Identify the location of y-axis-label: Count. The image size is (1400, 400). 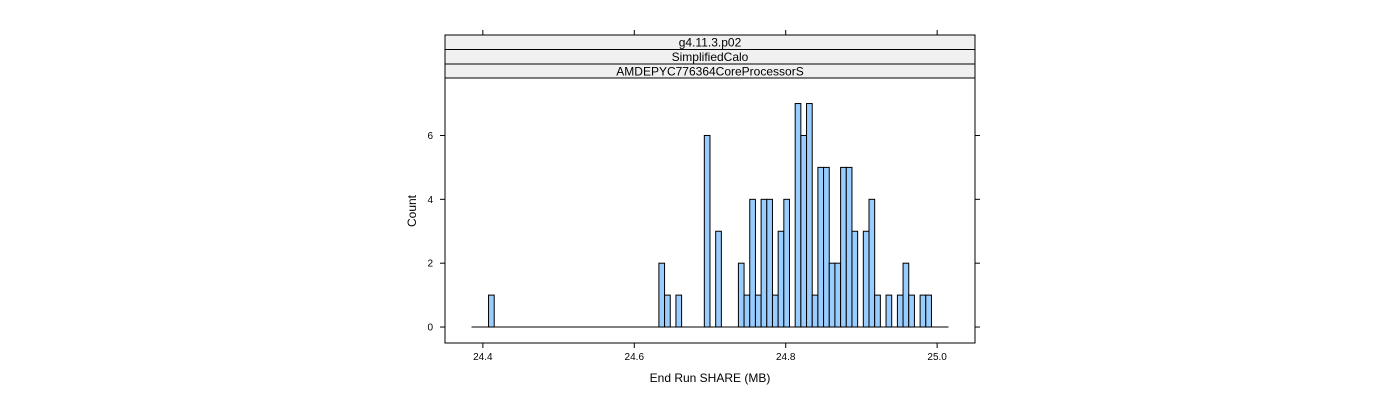
(412, 210).